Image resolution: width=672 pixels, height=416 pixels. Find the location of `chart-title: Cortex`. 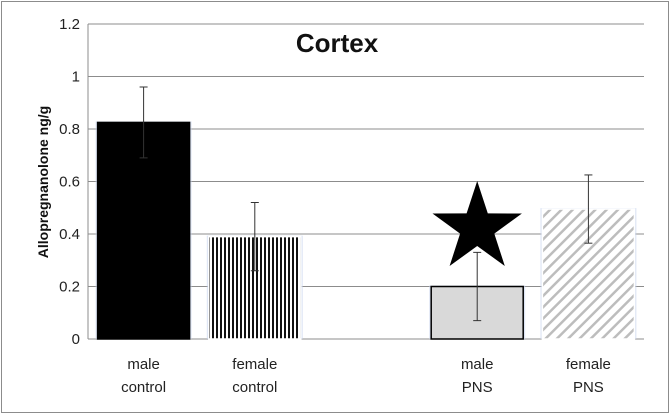

chart-title: Cortex is located at coordinates (337, 43).